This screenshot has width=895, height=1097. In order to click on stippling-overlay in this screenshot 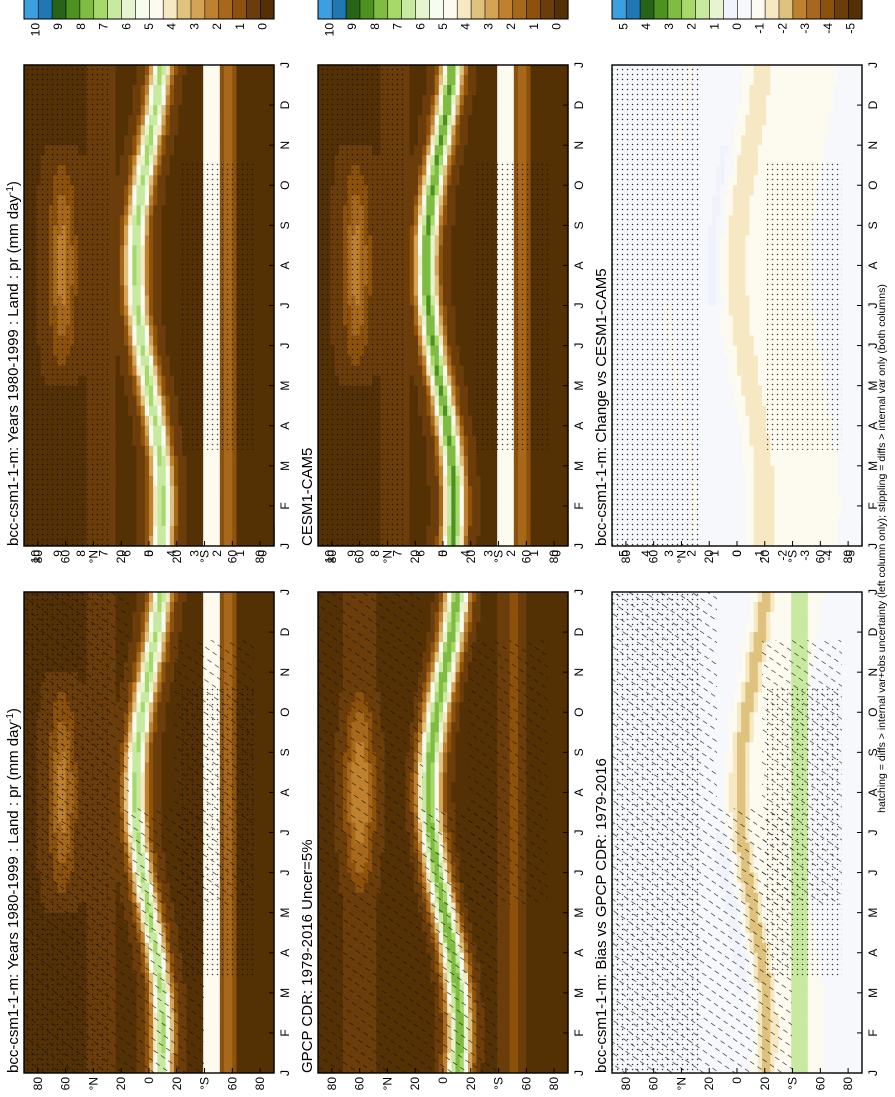, I will do `click(216, 832)`.